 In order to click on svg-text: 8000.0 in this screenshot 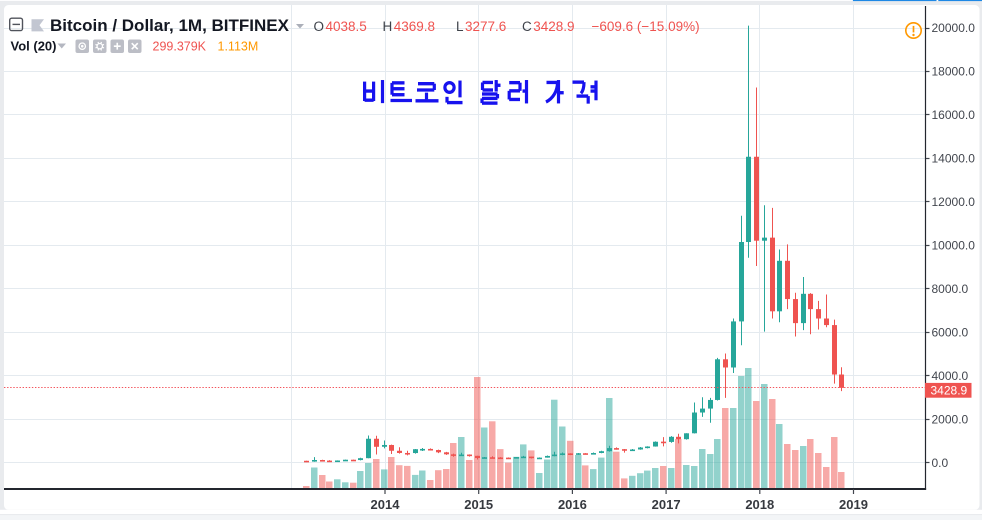, I will do `click(950, 289)`.